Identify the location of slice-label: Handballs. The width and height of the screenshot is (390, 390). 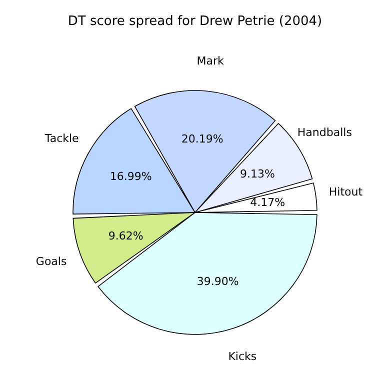
(324, 133).